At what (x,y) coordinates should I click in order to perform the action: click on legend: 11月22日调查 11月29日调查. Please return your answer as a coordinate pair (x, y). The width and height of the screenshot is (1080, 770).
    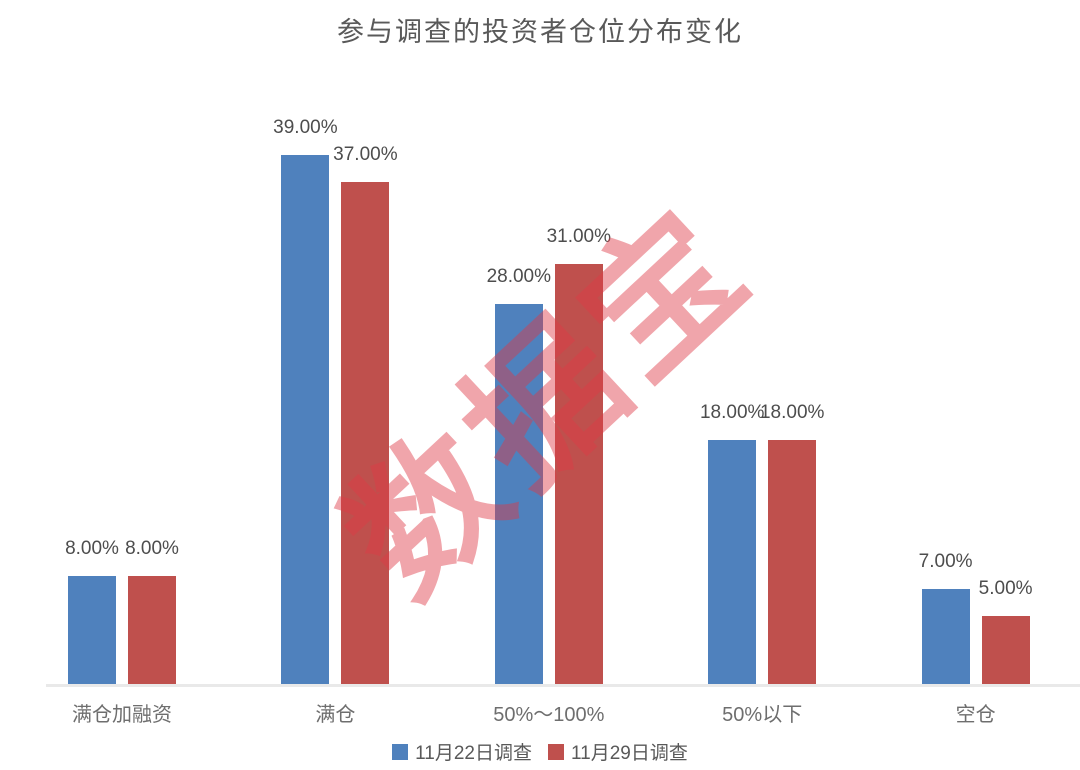
    Looking at the image, I should click on (540, 751).